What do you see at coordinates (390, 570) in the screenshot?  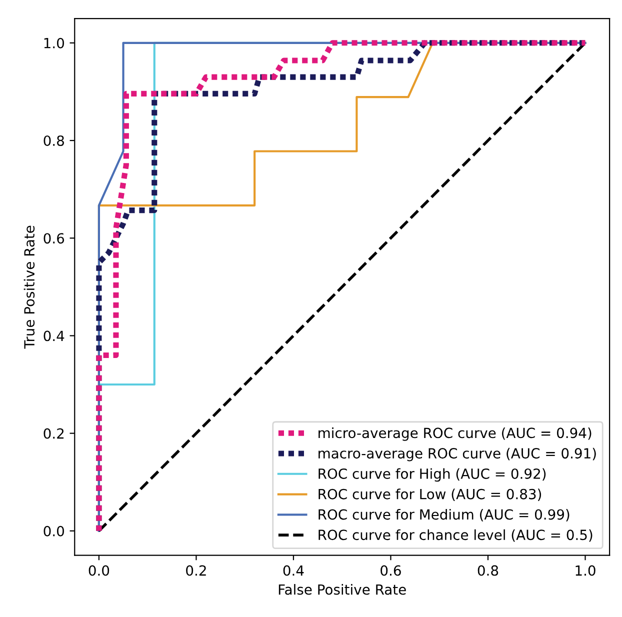 I see `x-tick-label: 0.6` at bounding box center [390, 570].